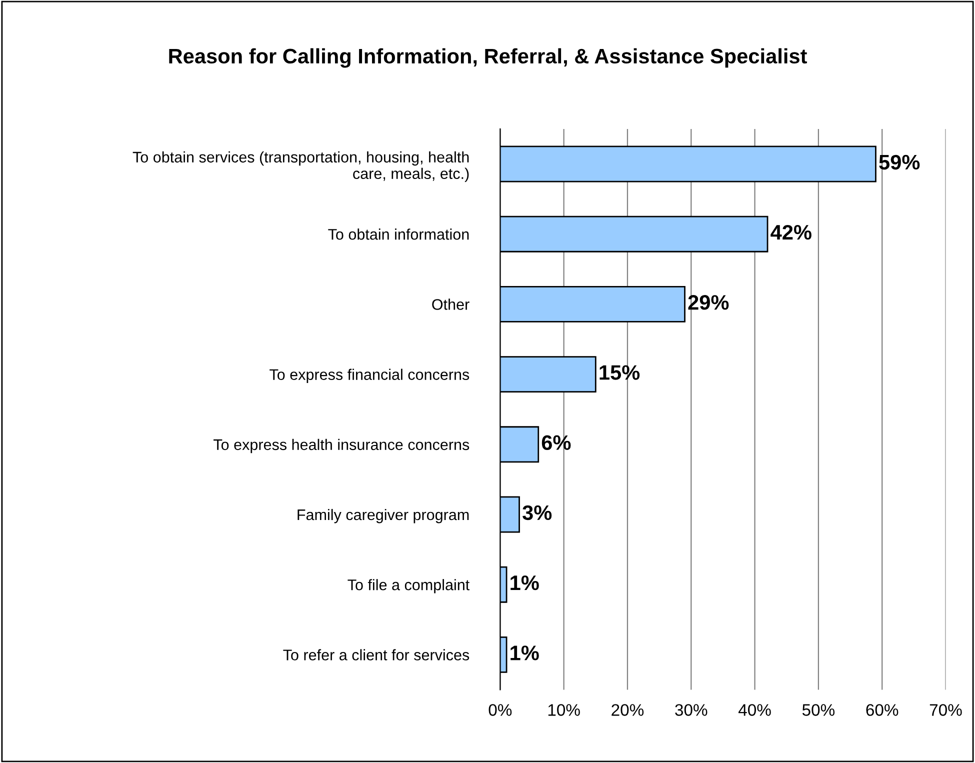 The image size is (975, 763). I want to click on x-tick-label: 20%, so click(628, 710).